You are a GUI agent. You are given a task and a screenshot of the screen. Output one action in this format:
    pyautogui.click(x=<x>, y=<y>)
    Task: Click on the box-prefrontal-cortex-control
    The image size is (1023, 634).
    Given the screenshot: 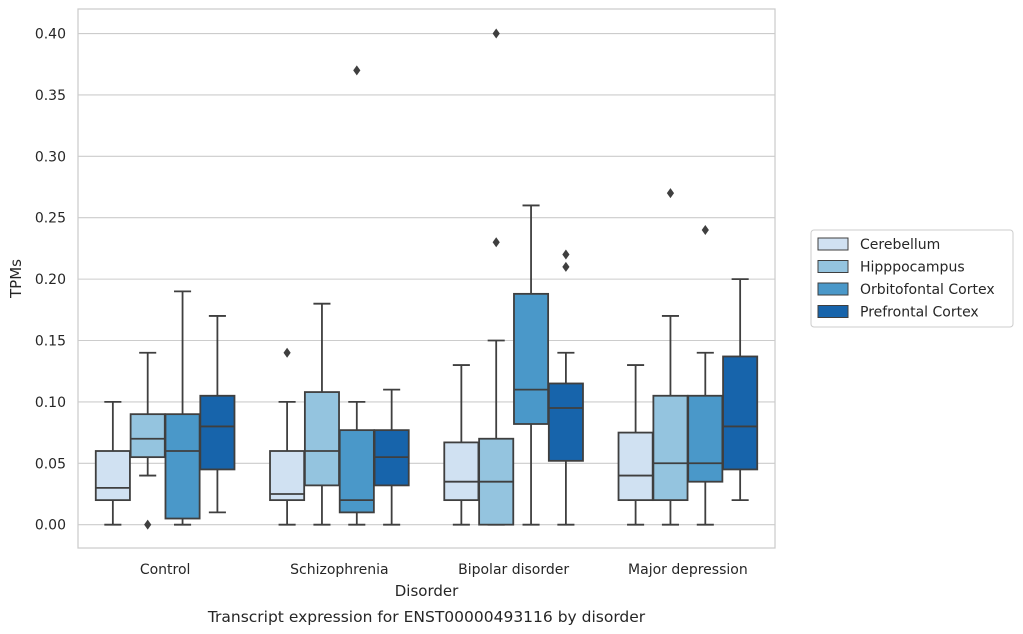 What is the action you would take?
    pyautogui.click(x=217, y=414)
    